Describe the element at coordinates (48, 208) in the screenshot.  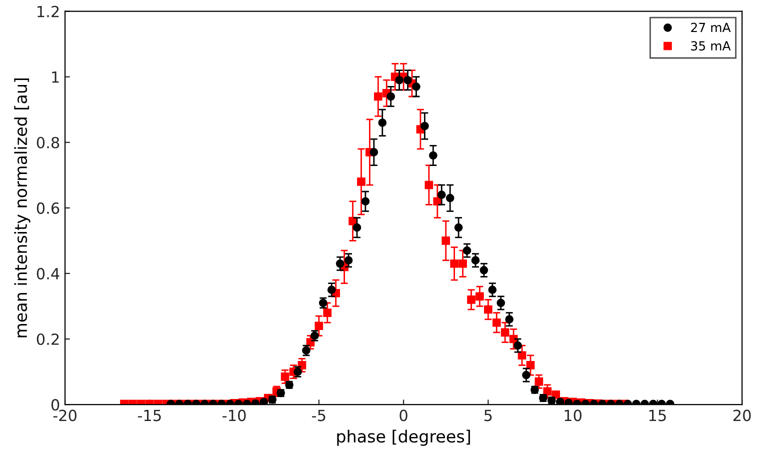
I see `y-tick-label: 0.6` at that location.